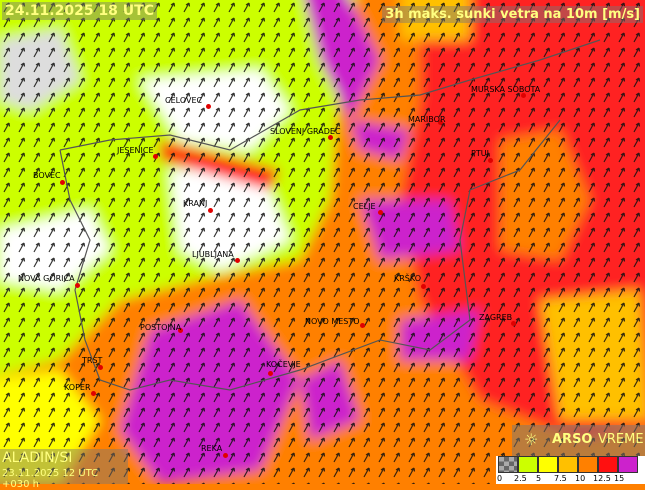  I want to click on legend-label: 10, so click(580, 478).